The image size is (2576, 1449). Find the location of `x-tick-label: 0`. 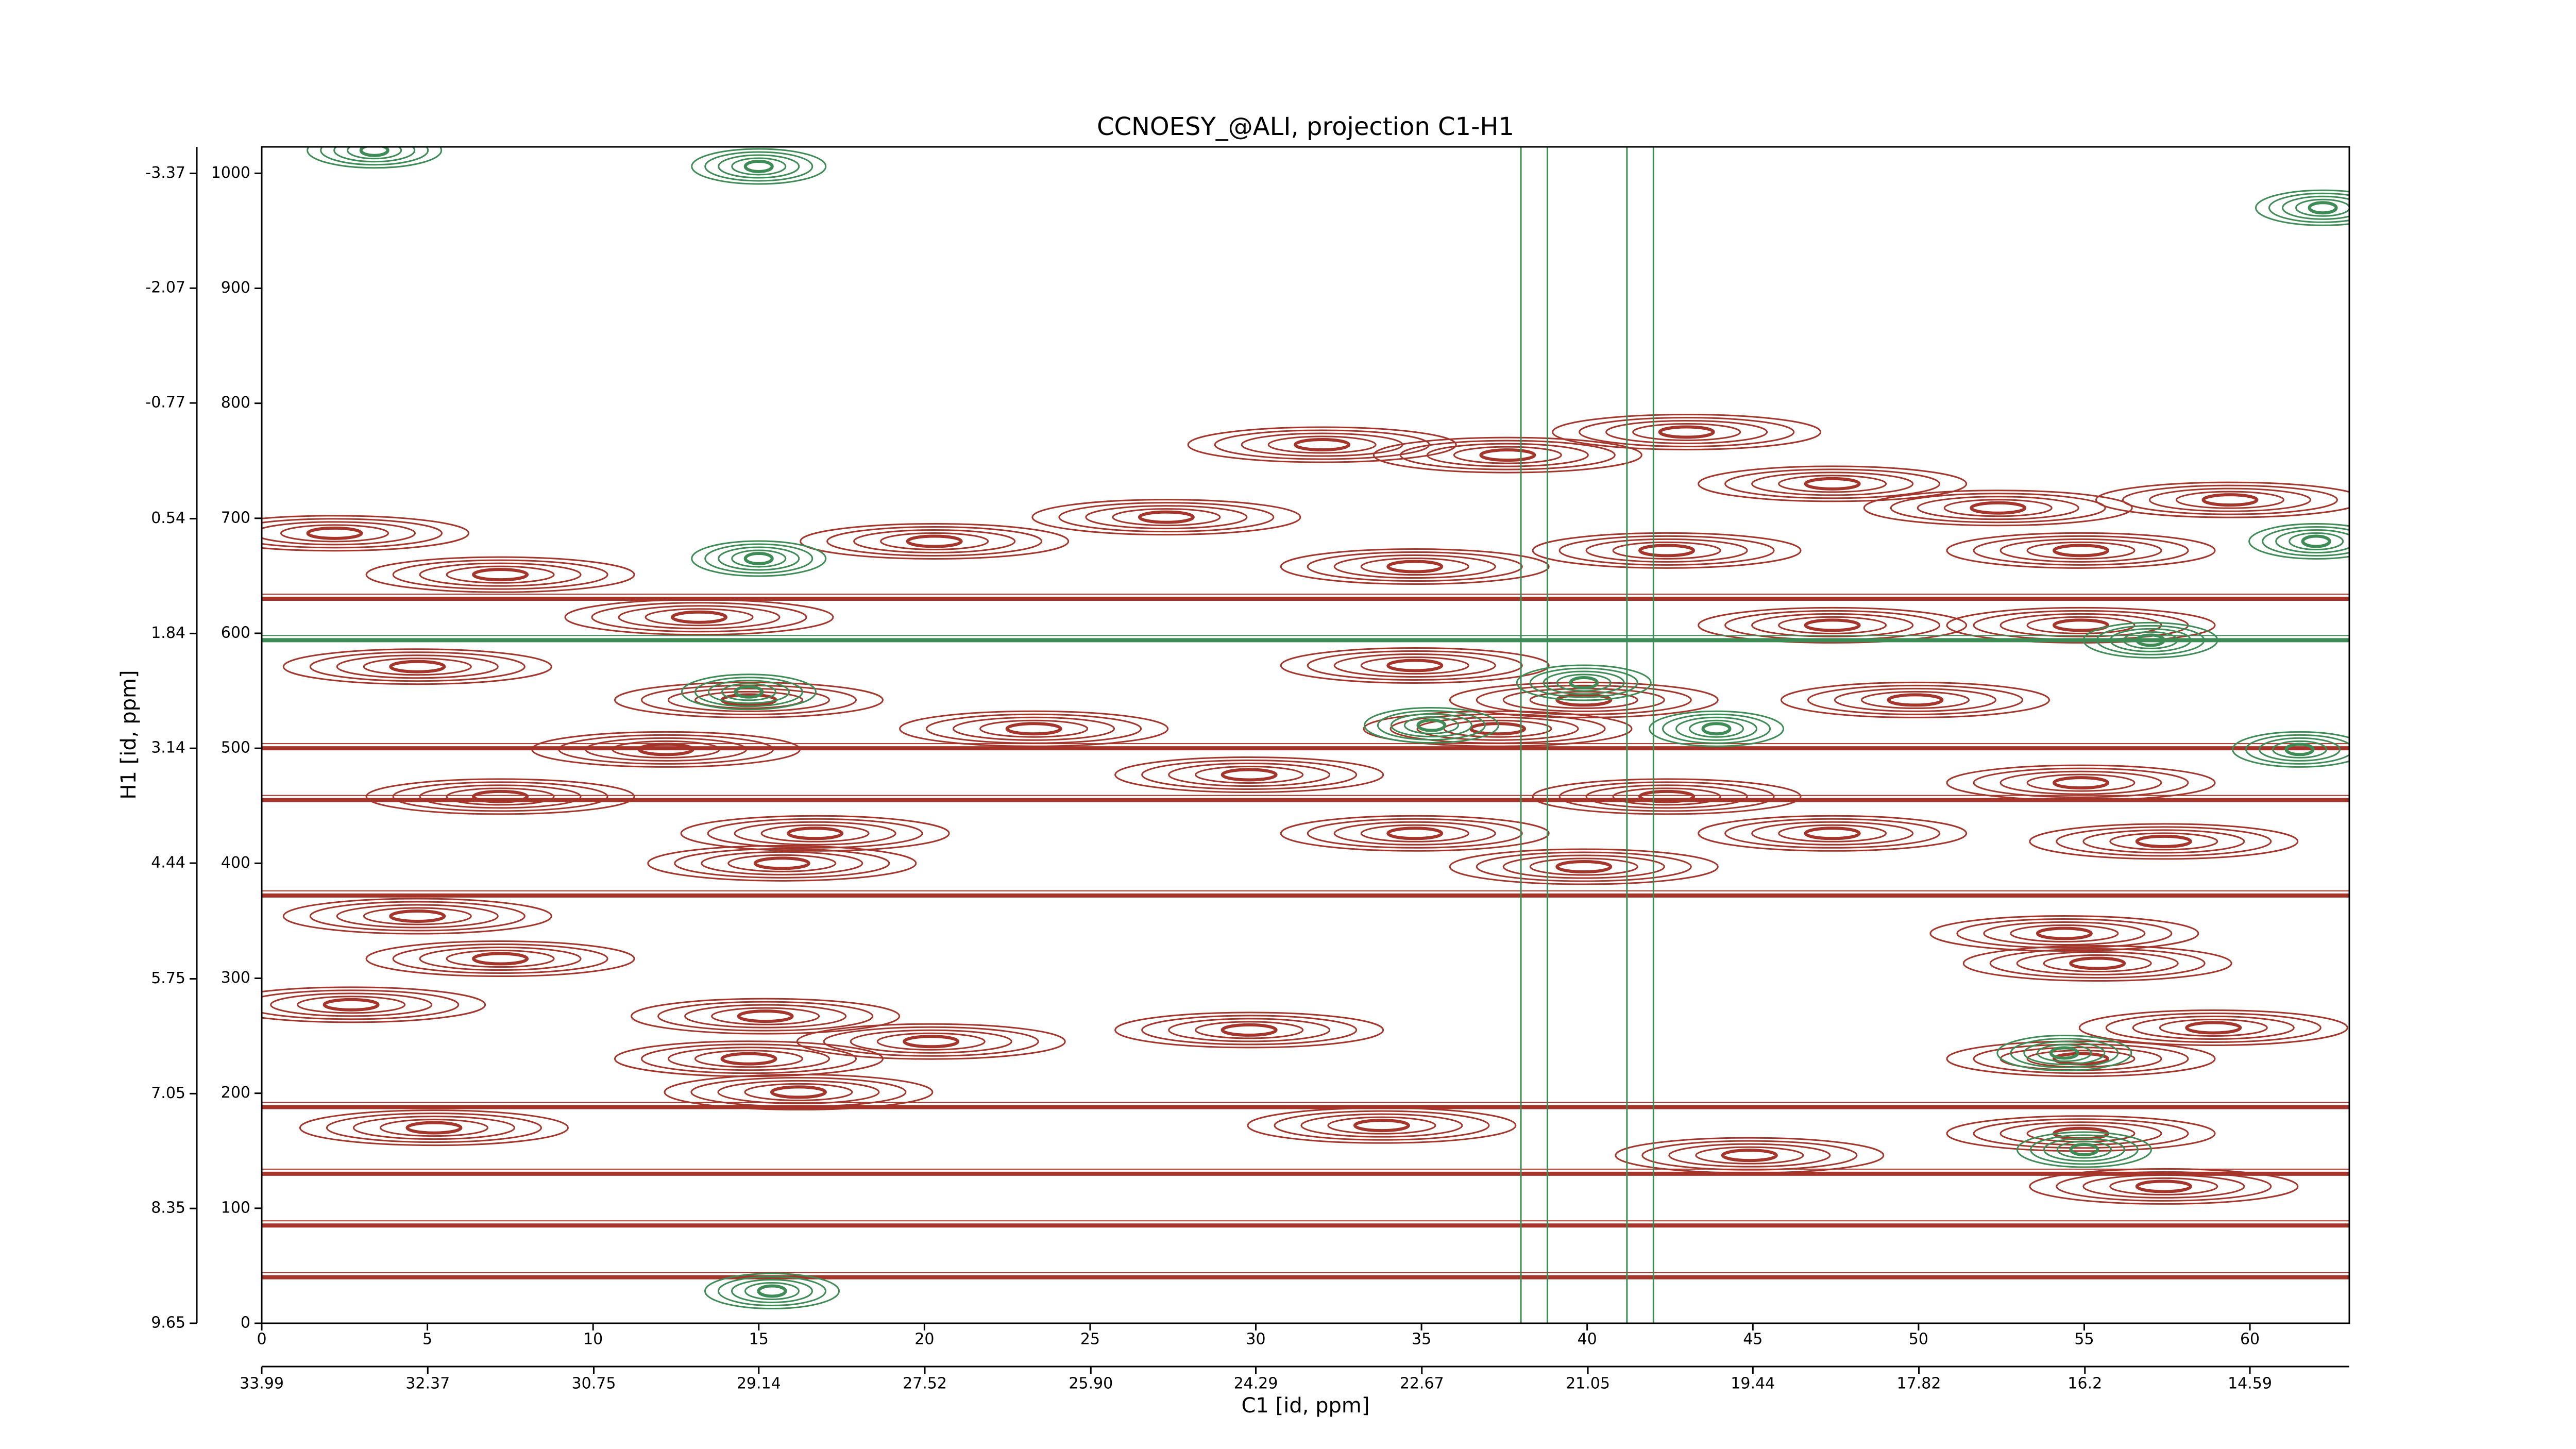

x-tick-label: 0 is located at coordinates (261, 1339).